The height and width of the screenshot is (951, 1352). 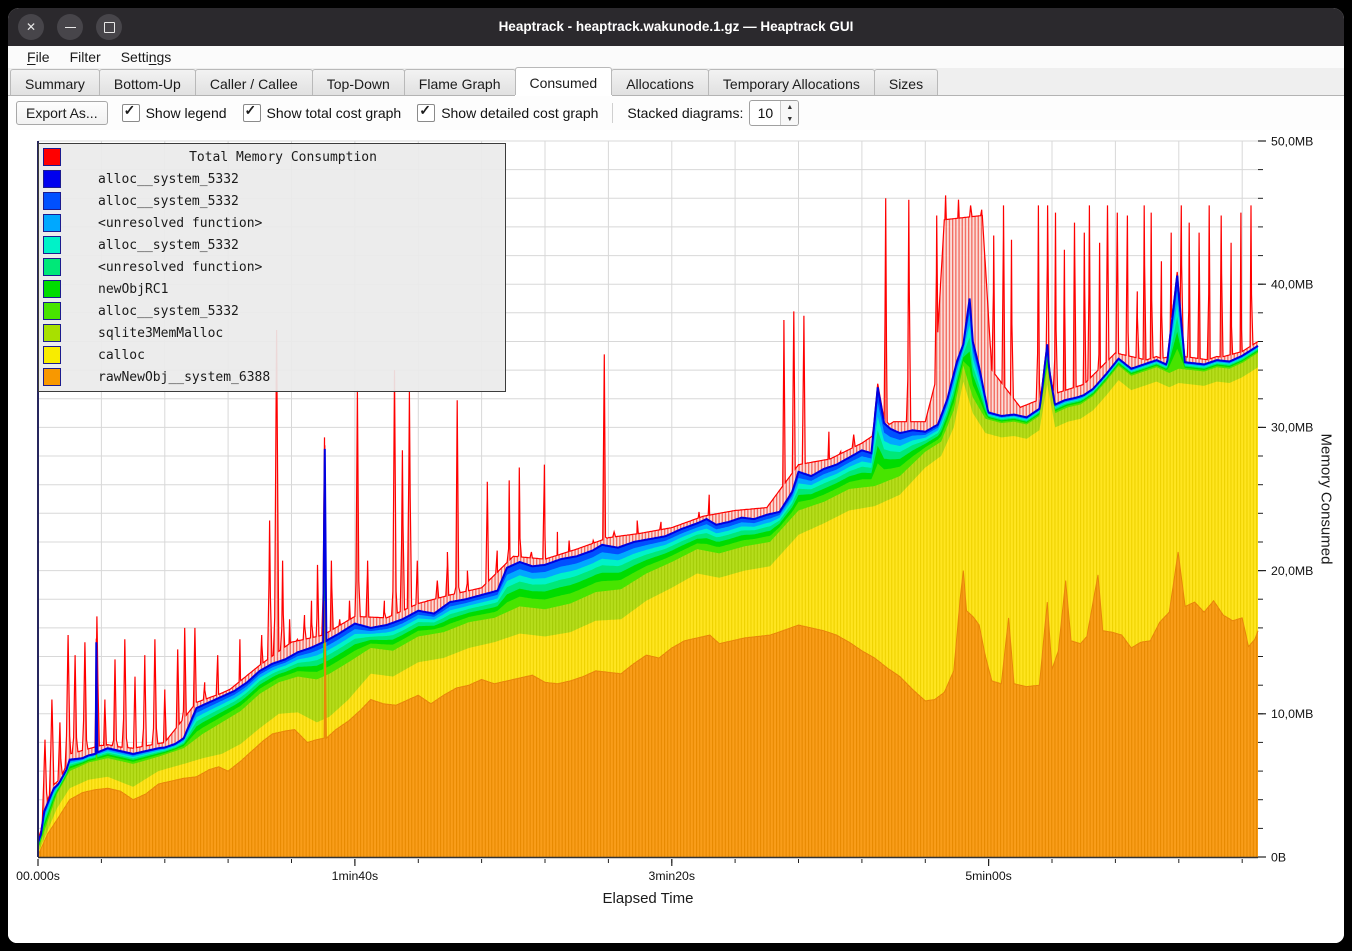 I want to click on stacked-diagrams-value: 10, so click(x=765, y=113).